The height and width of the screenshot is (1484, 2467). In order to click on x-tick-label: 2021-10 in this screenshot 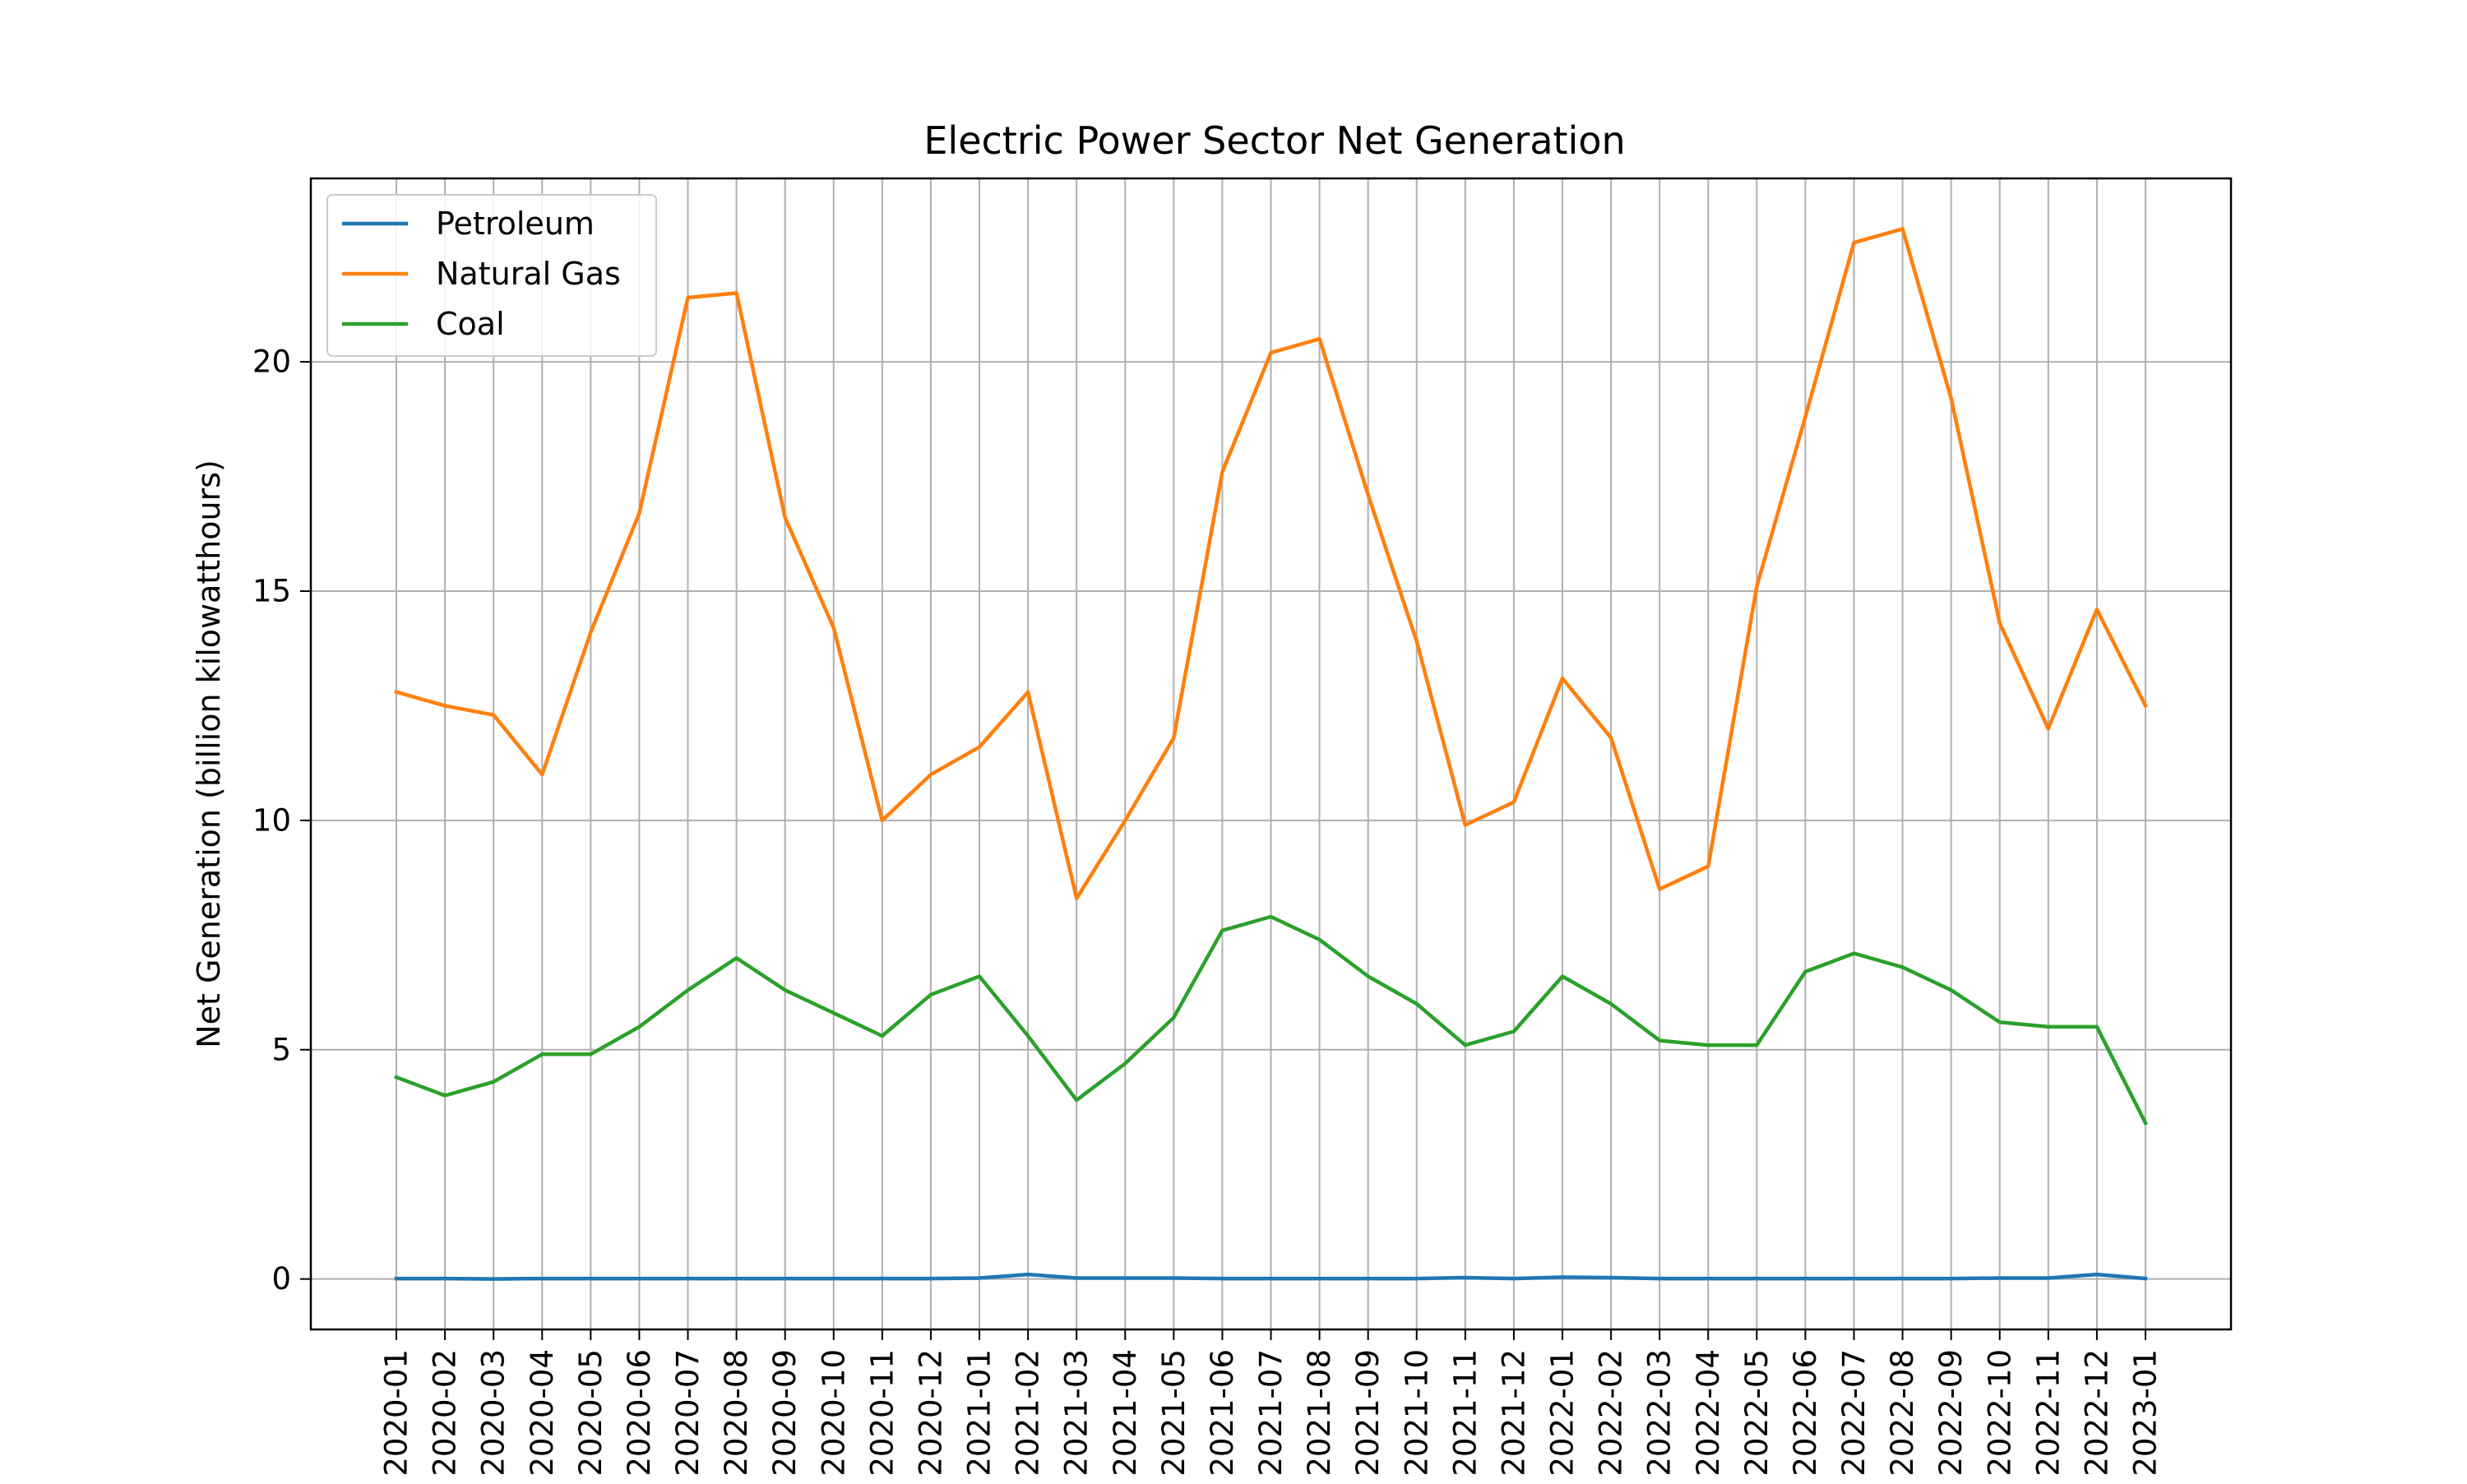, I will do `click(1416, 1413)`.